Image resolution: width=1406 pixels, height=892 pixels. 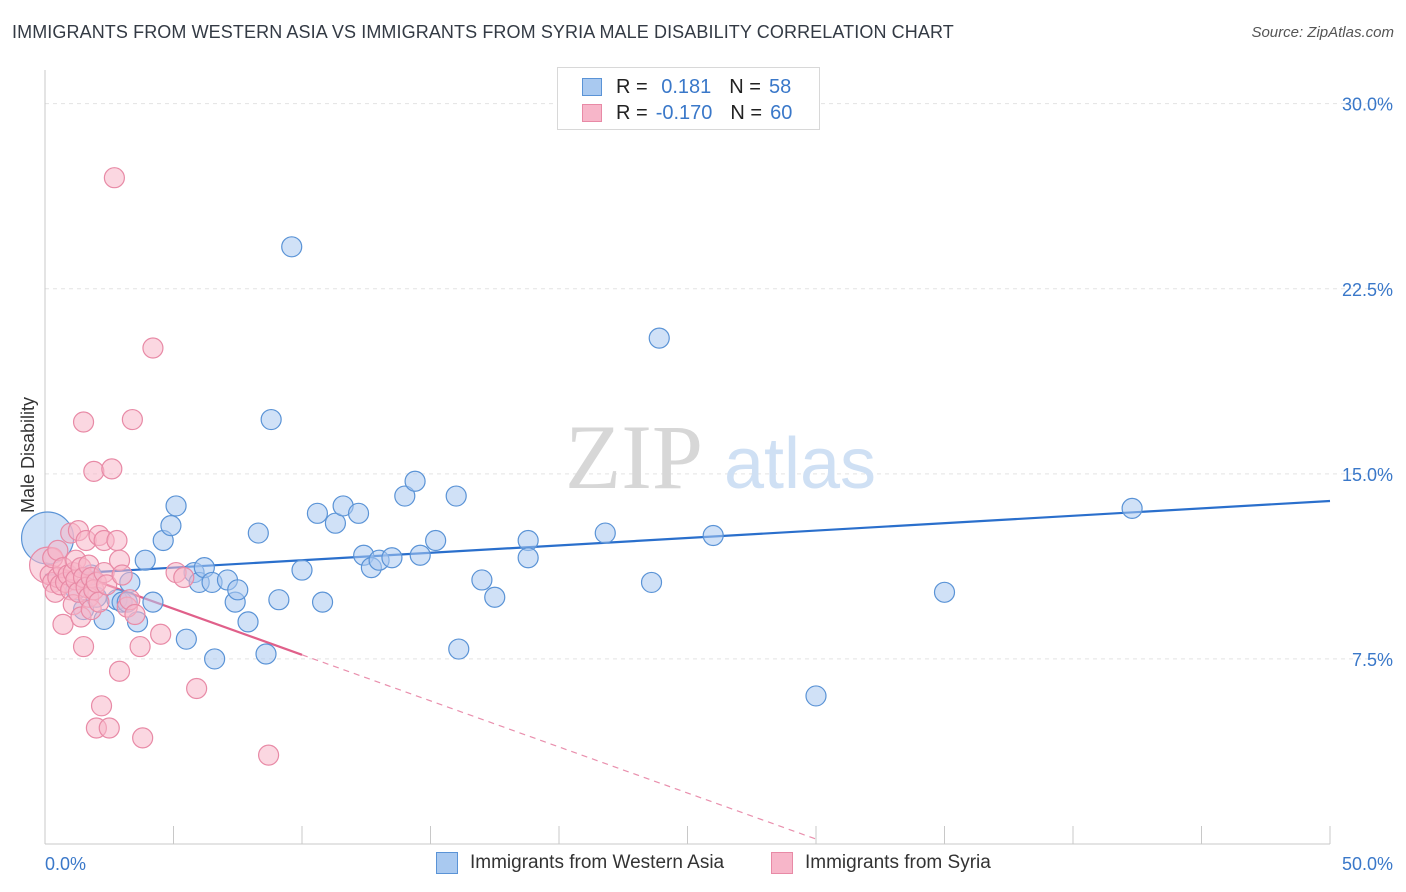 I want to click on y-tick-label: 30.0%, so click(x=1367, y=105).